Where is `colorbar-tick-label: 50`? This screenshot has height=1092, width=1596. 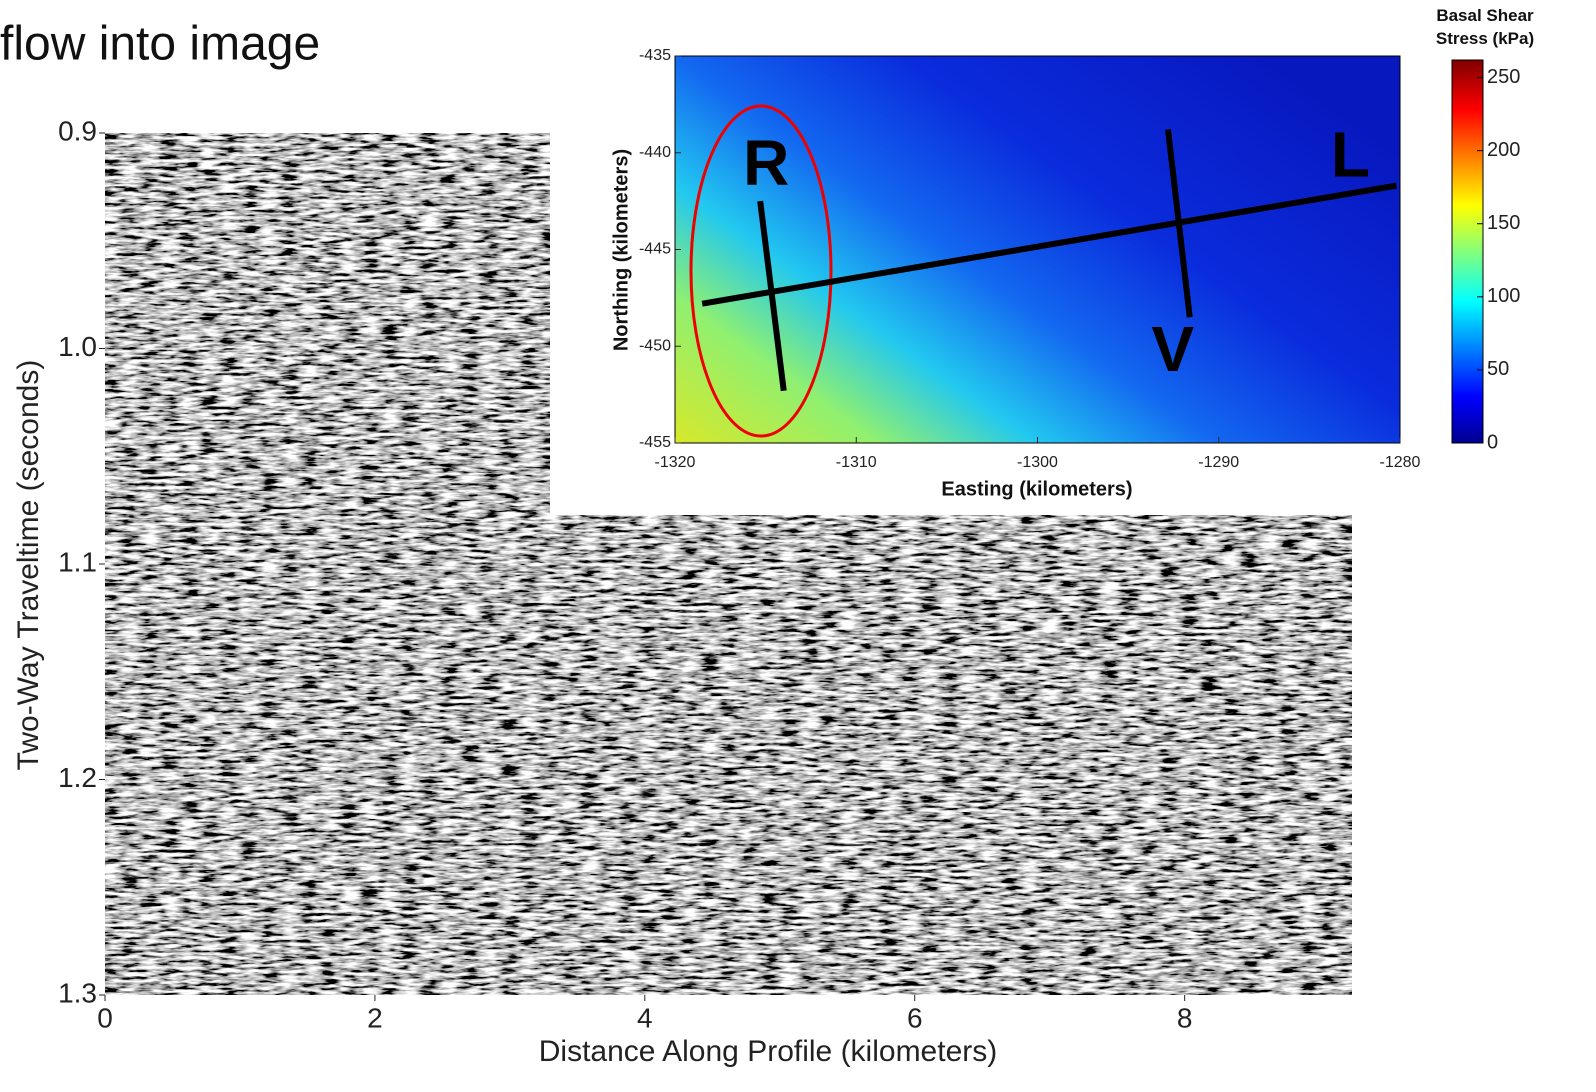 colorbar-tick-label: 50 is located at coordinates (1498, 369).